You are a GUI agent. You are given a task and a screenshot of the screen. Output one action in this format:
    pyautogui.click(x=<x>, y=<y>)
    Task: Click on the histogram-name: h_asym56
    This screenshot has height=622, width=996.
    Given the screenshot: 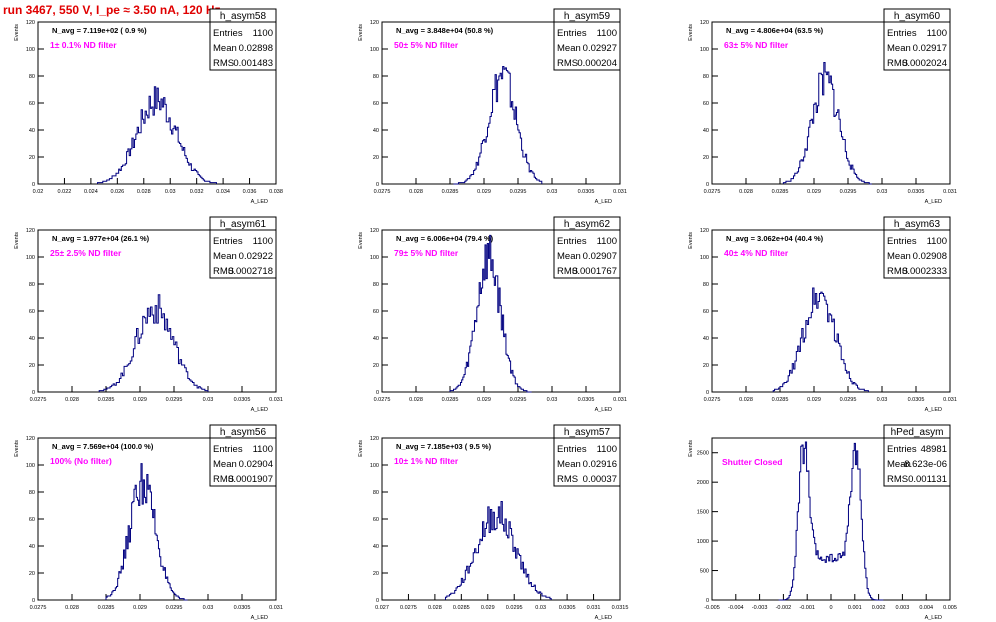 What is the action you would take?
    pyautogui.click(x=243, y=432)
    